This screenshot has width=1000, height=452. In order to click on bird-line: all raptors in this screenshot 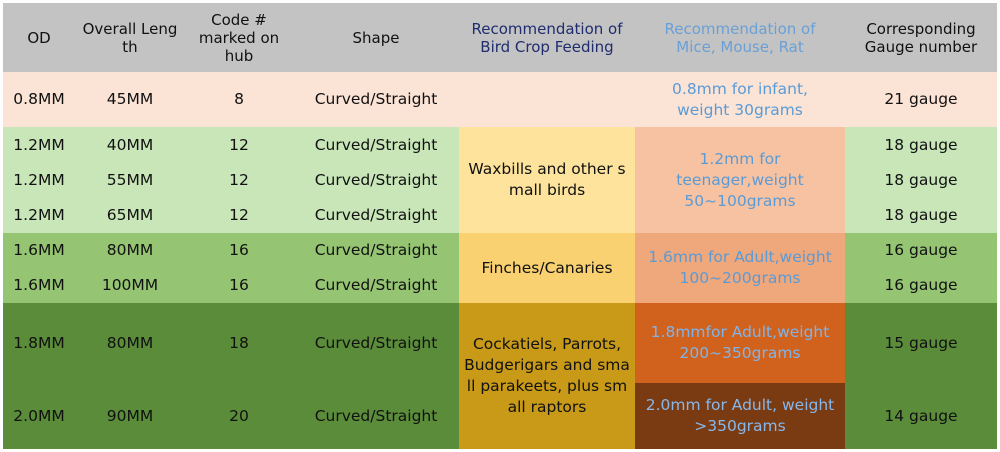, I will do `click(547, 407)`.